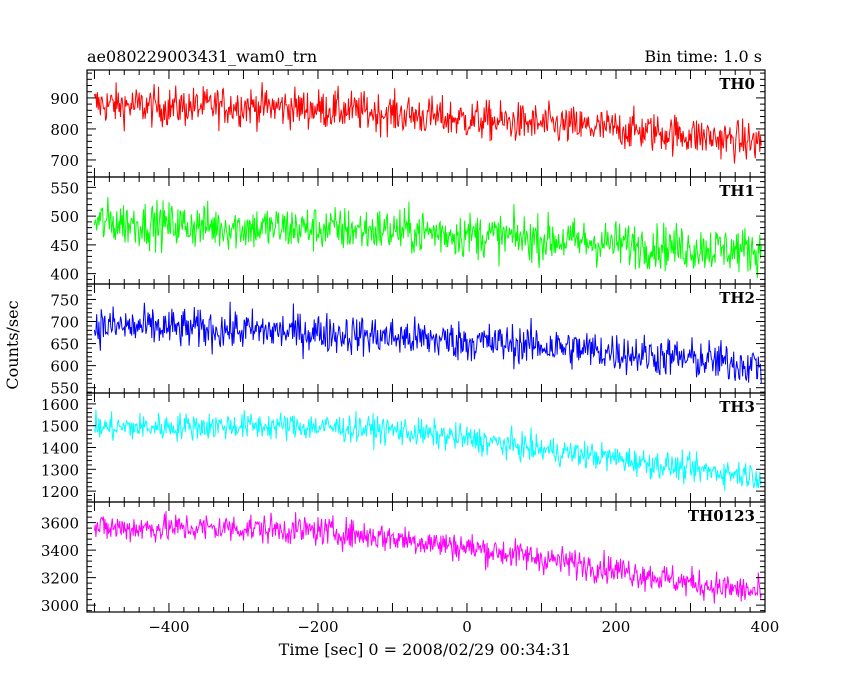  What do you see at coordinates (428, 237) in the screenshot?
I see `series-line-th1` at bounding box center [428, 237].